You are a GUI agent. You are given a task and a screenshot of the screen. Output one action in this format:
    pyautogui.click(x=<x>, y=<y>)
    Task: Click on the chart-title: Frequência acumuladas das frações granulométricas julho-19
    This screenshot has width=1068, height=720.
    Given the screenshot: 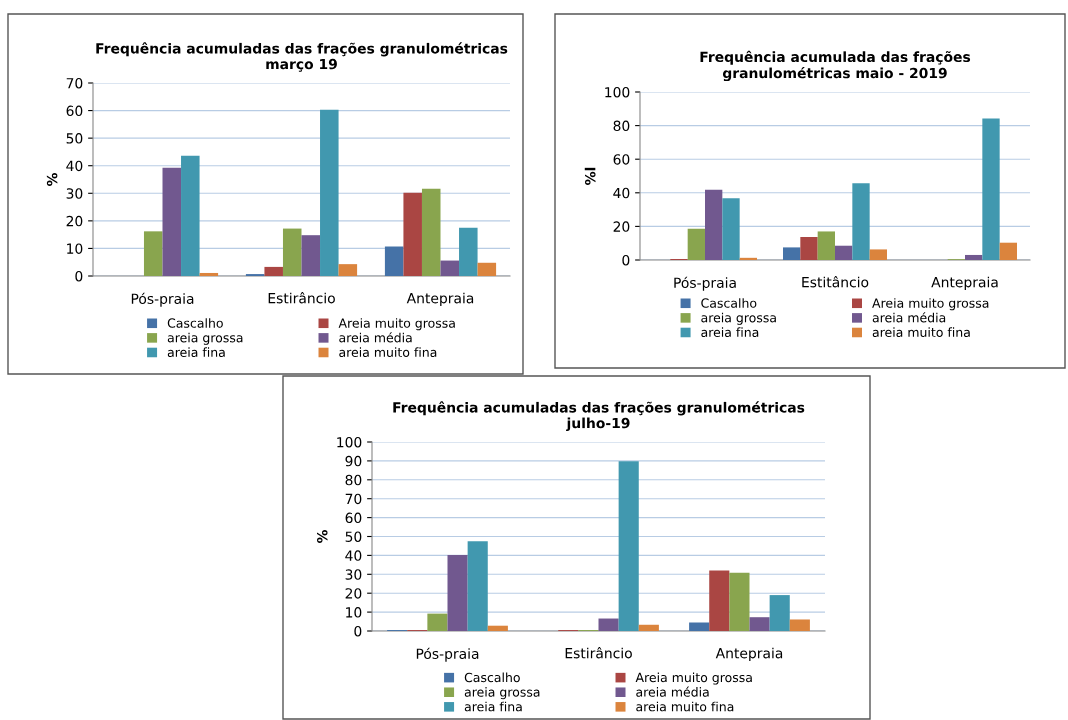 What is the action you would take?
    pyautogui.click(x=599, y=416)
    